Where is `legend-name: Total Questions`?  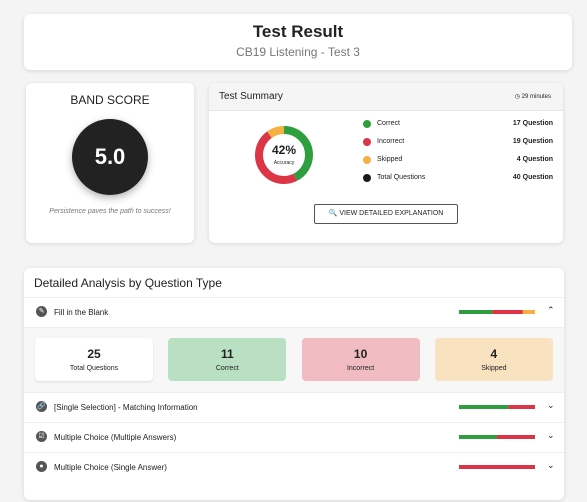 legend-name: Total Questions is located at coordinates (401, 177).